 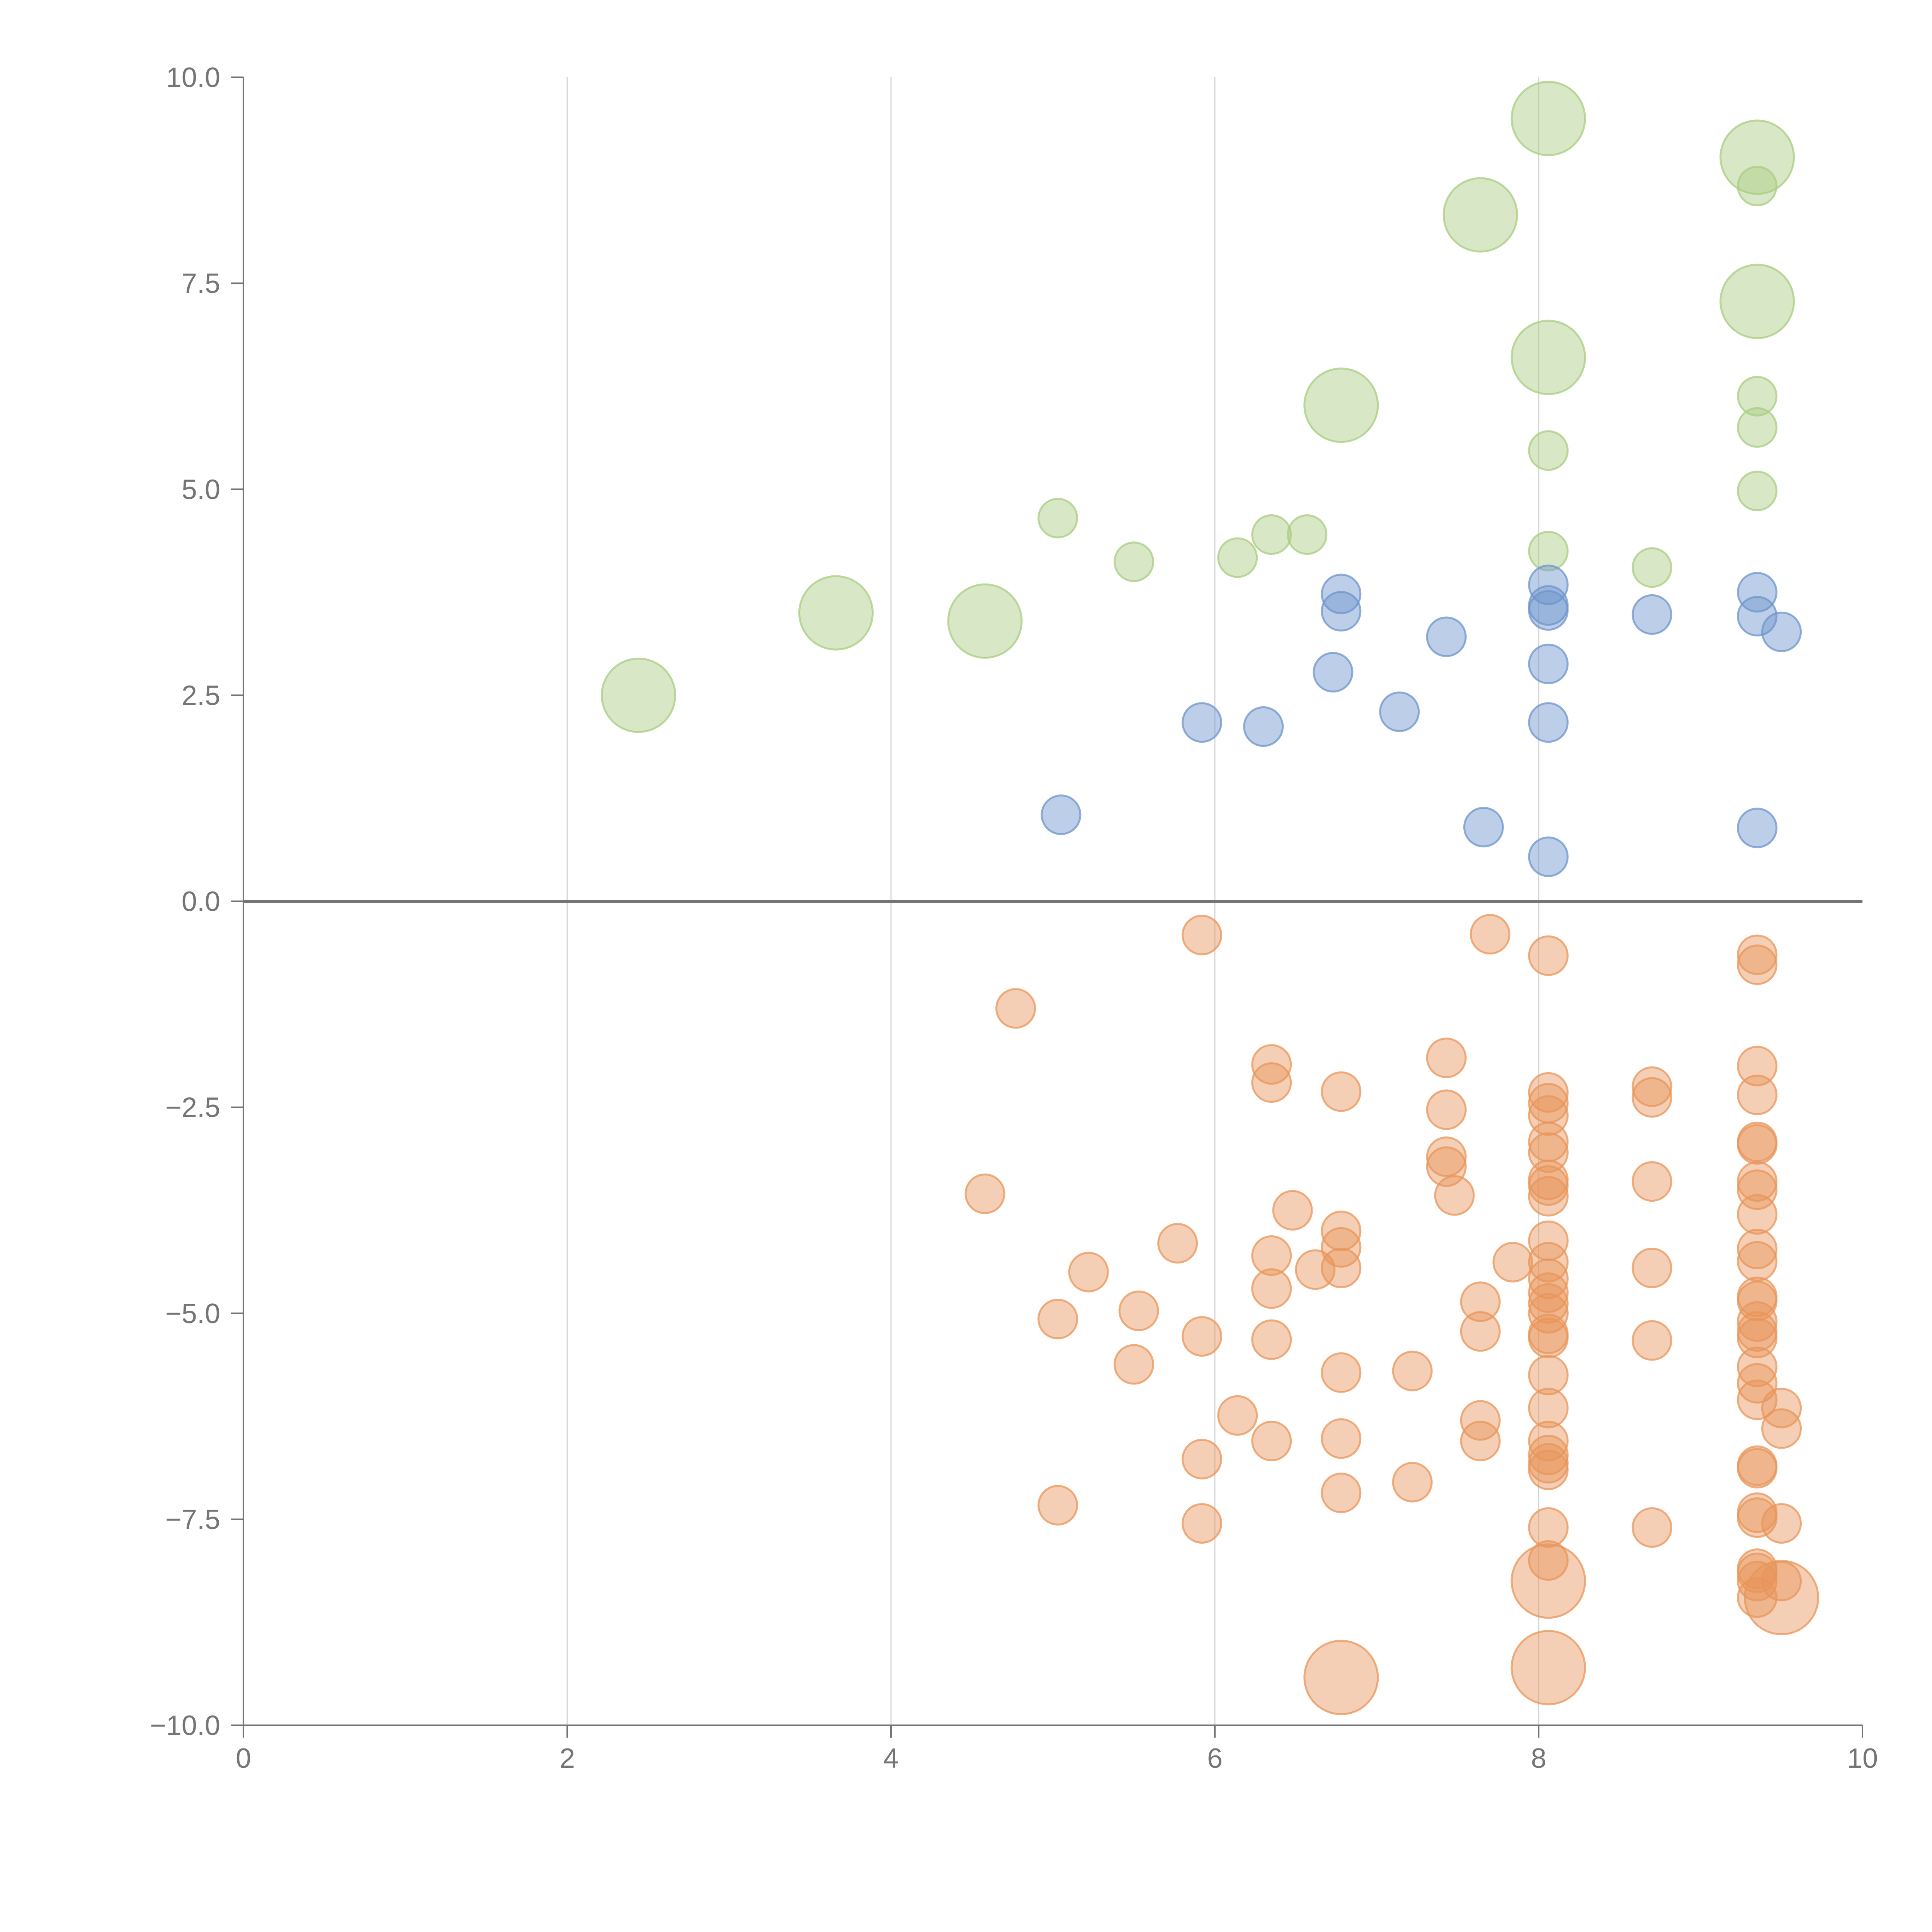 What do you see at coordinates (201, 901) in the screenshot?
I see `y-tick-label: 0.0` at bounding box center [201, 901].